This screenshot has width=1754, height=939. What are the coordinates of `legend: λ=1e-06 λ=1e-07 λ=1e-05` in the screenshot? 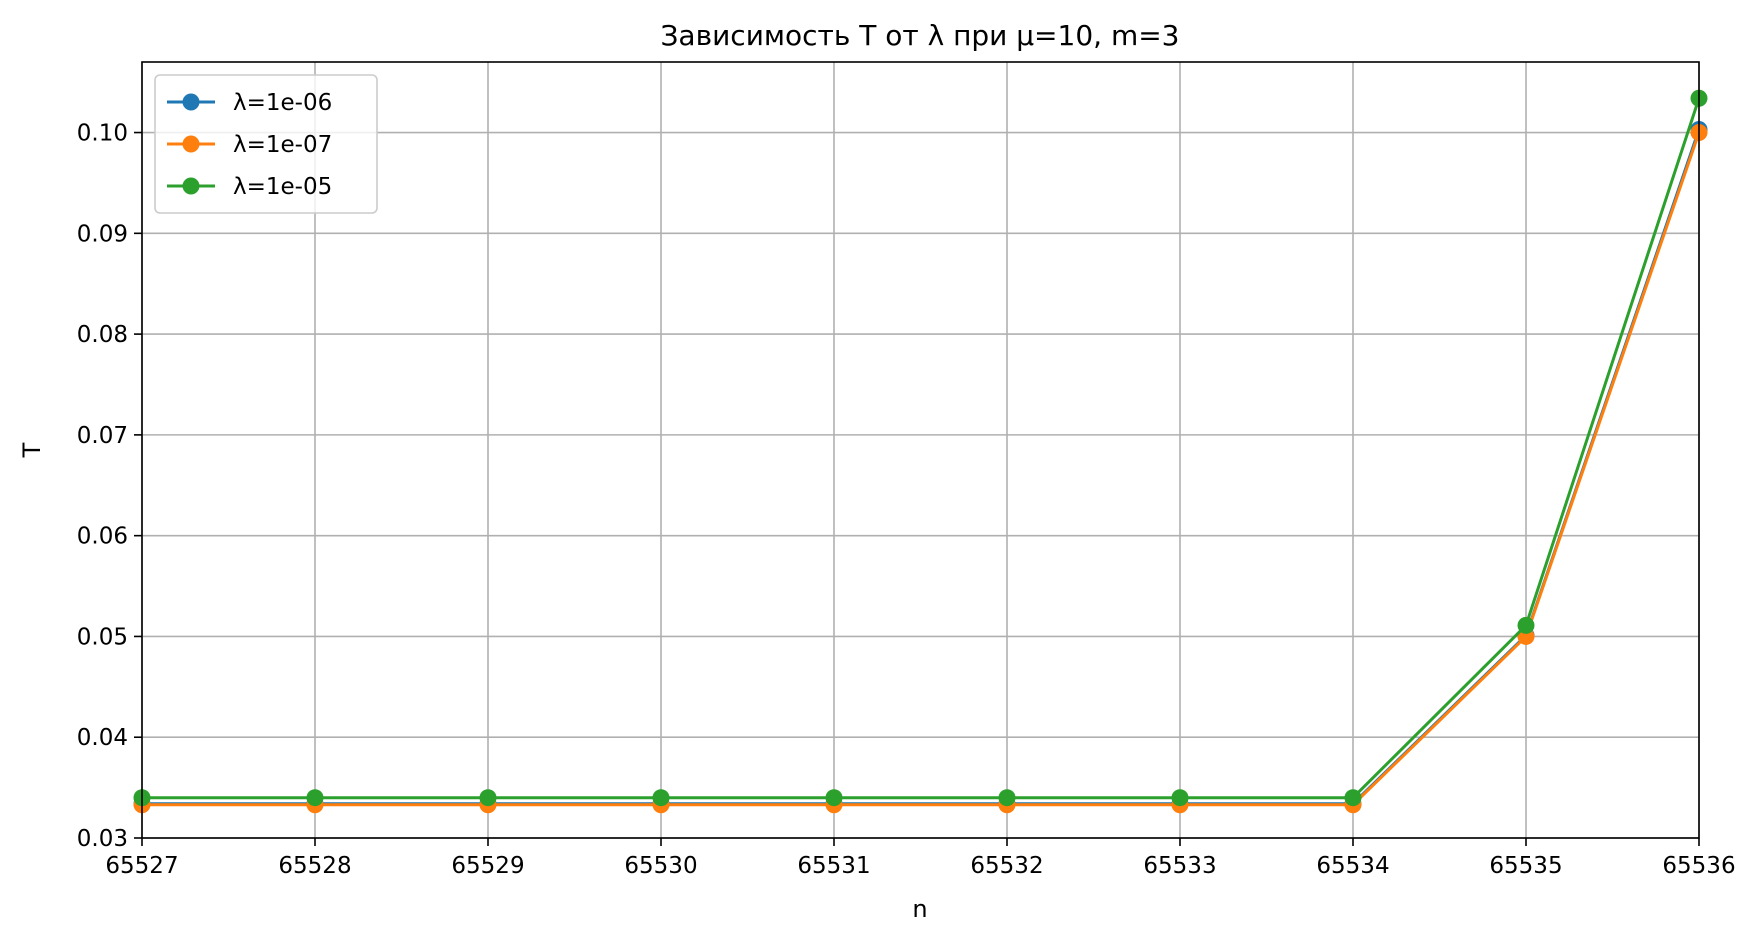 It's located at (266, 144).